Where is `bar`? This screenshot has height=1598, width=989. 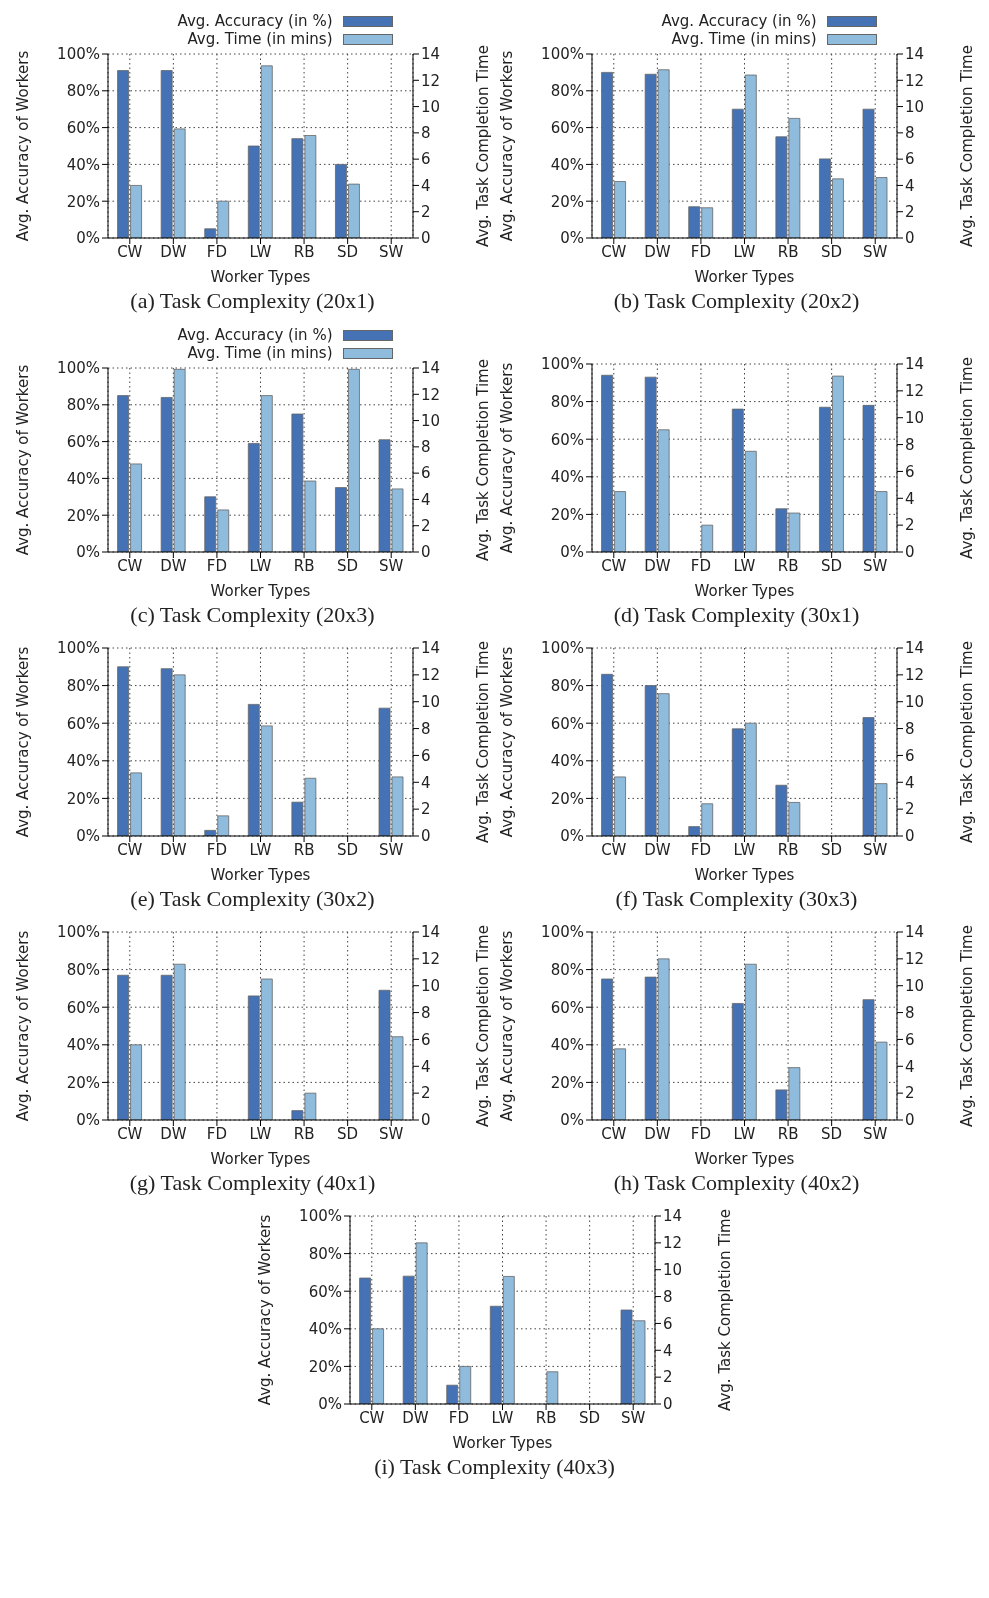 bar is located at coordinates (551, 1387).